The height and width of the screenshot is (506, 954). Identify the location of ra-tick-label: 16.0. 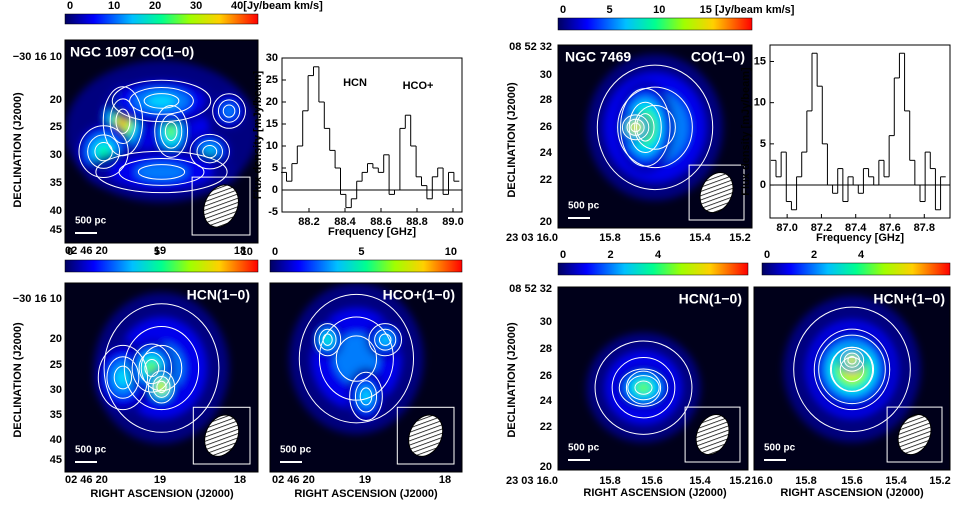
(761, 481).